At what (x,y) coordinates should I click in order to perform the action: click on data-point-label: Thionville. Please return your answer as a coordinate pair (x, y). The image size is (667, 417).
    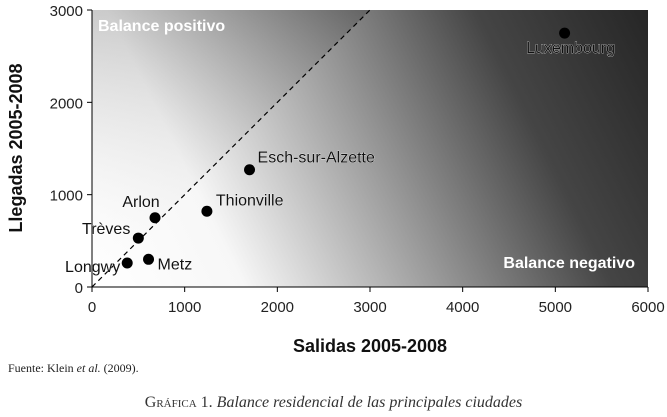
    Looking at the image, I should click on (250, 200).